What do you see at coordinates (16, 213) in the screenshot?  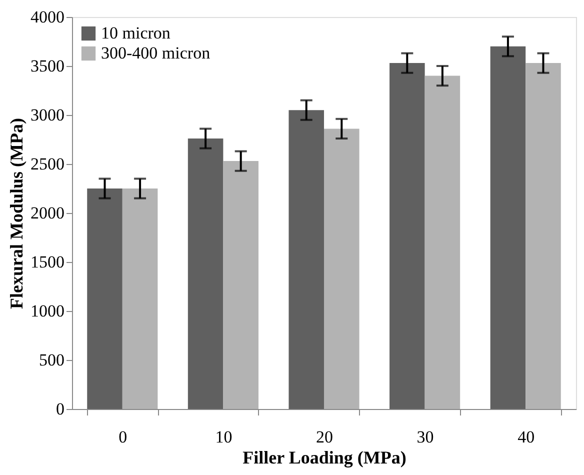 I see `y-axis-title: Flexural Modulus (MPa)` at bounding box center [16, 213].